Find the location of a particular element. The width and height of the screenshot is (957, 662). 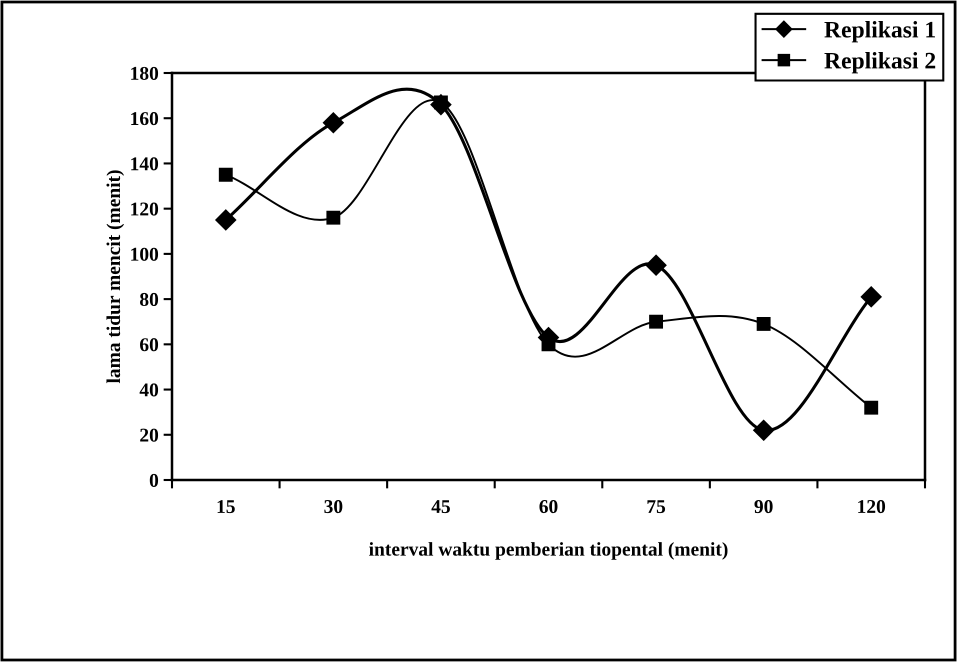

legend-label: Replikasi 2 is located at coordinates (880, 63).